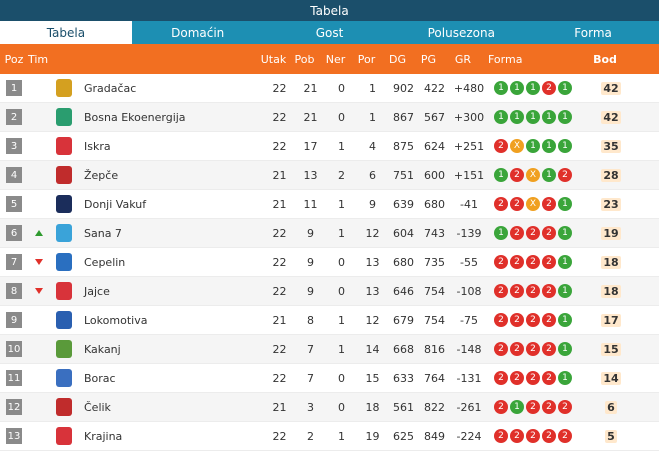  I want to click on points-value: 5, so click(611, 436).